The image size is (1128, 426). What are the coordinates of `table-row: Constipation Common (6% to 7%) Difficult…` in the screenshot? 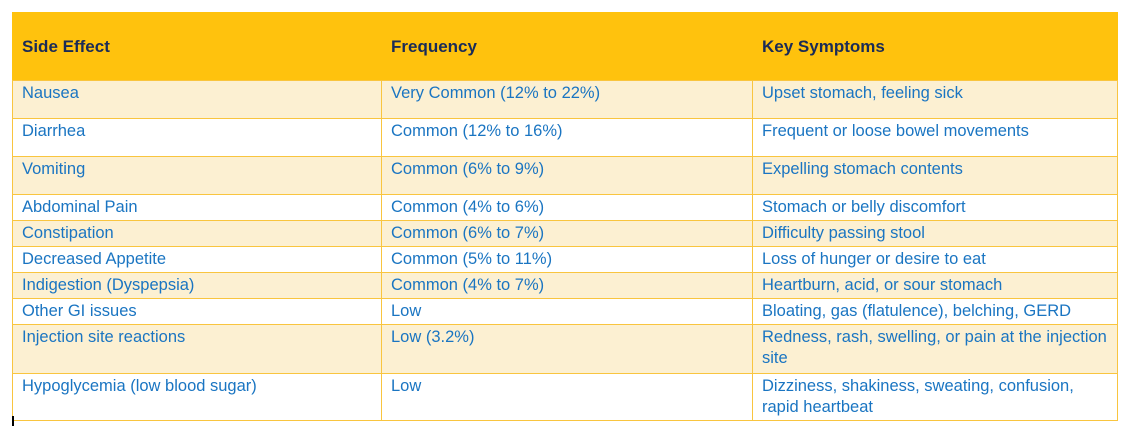 It's located at (565, 233).